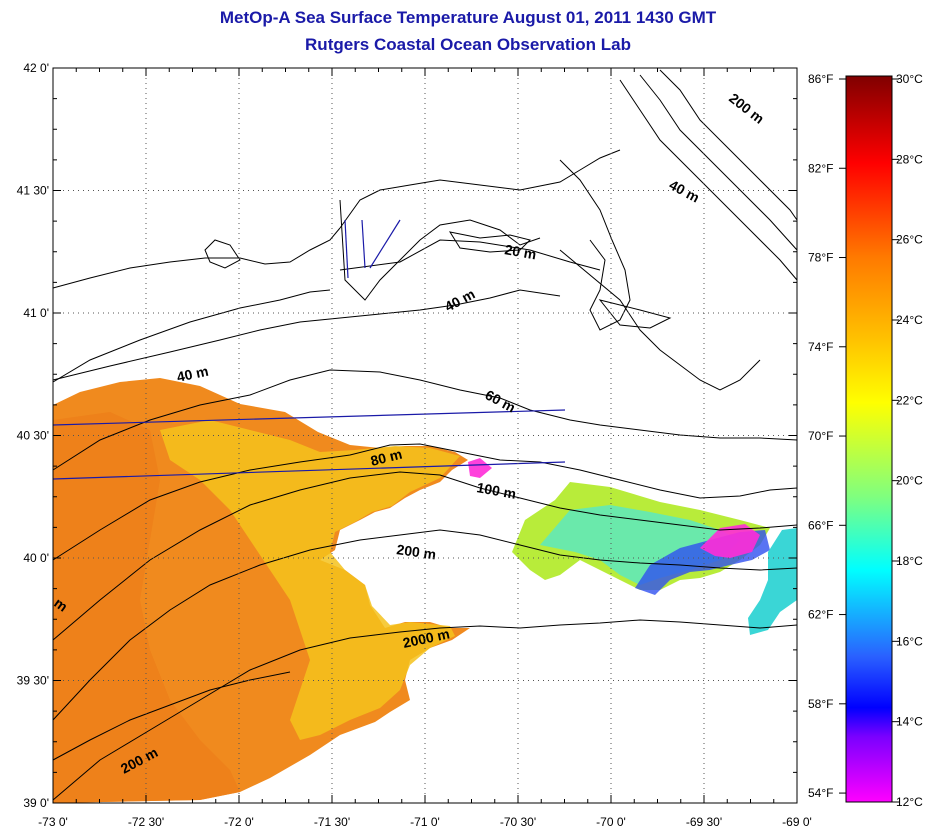 The image size is (936, 840). I want to click on transect-line-south, so click(309, 470).